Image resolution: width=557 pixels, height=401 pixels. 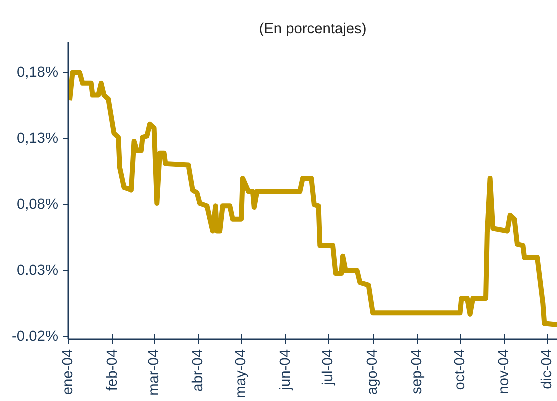 What do you see at coordinates (328, 367) in the screenshot?
I see `x-tick-label: jul-04` at bounding box center [328, 367].